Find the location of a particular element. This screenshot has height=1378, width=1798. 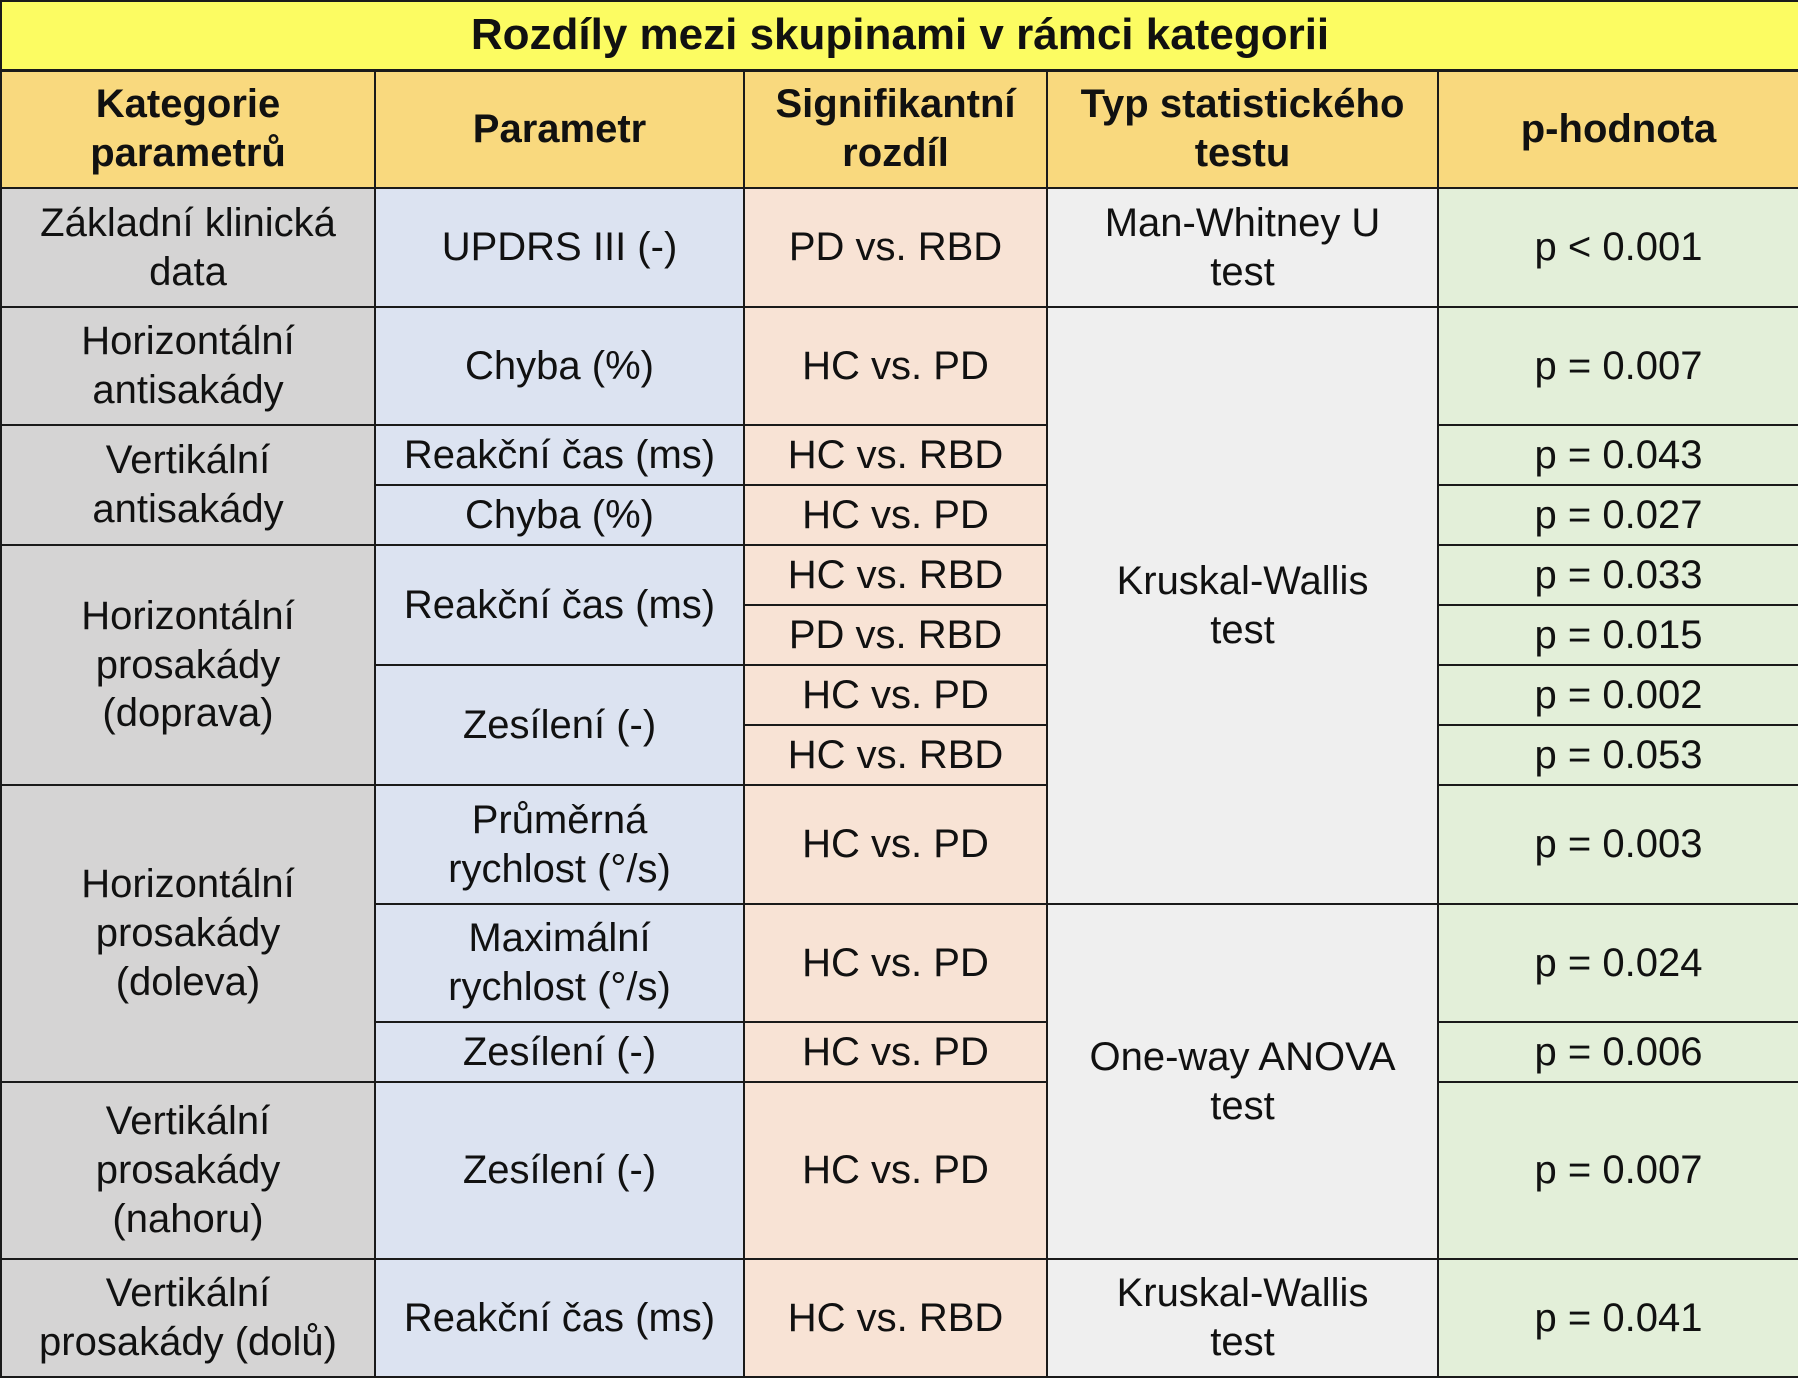

parameter-cell: Maximální rychlost (°/s) is located at coordinates (559, 963).